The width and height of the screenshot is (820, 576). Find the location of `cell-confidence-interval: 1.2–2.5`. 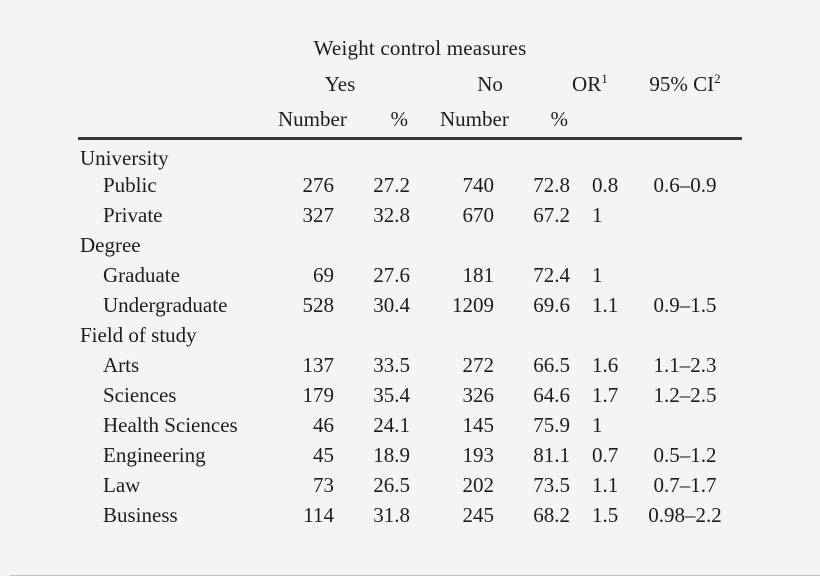

cell-confidence-interval: 1.2–2.5 is located at coordinates (685, 395).